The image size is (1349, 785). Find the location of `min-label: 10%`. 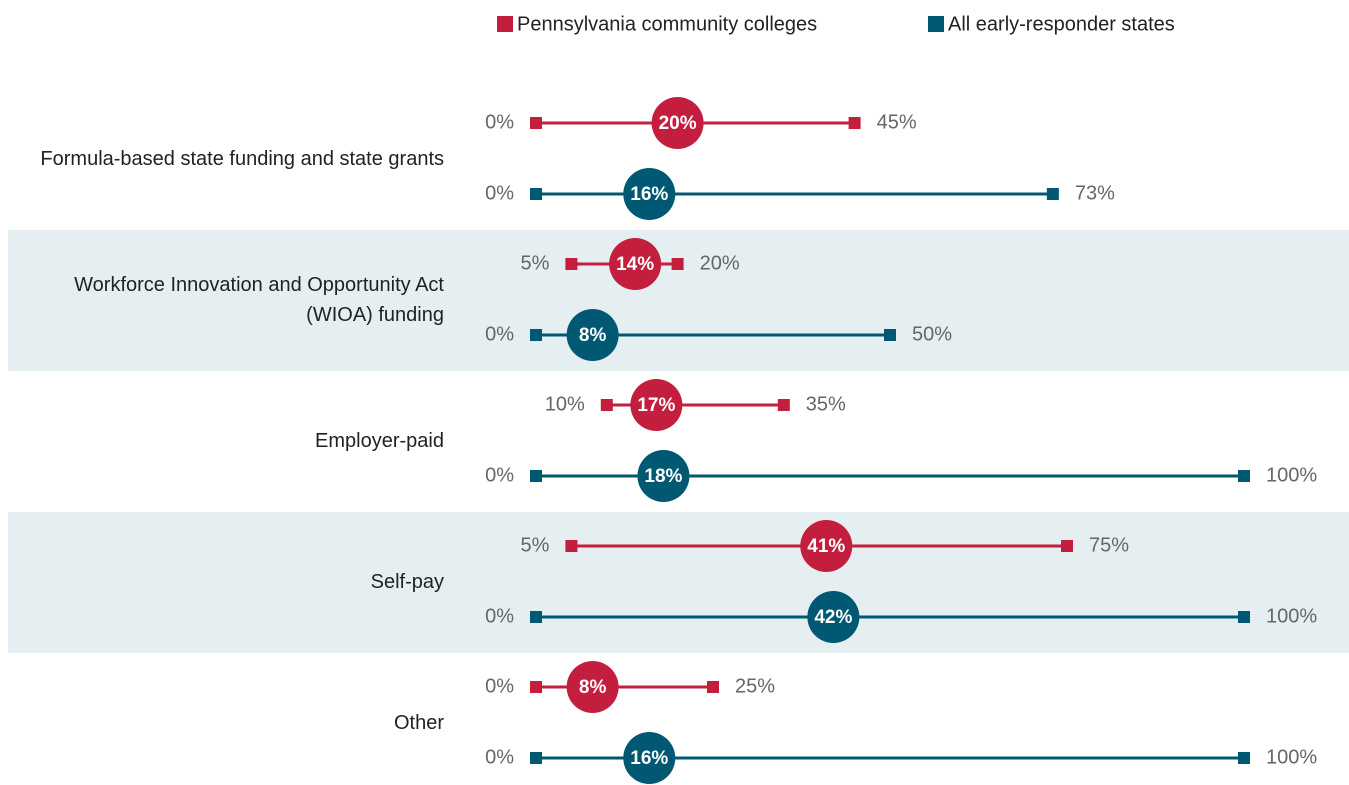

min-label: 10% is located at coordinates (565, 404).